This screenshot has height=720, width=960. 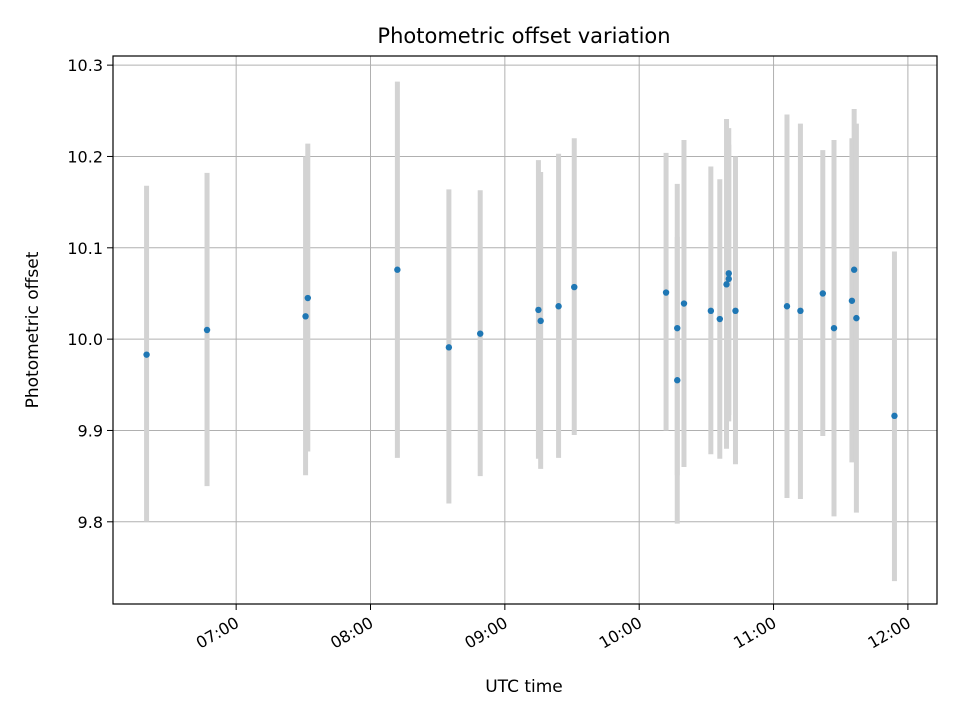 What do you see at coordinates (90, 522) in the screenshot?
I see `y-tick-label: 9.8` at bounding box center [90, 522].